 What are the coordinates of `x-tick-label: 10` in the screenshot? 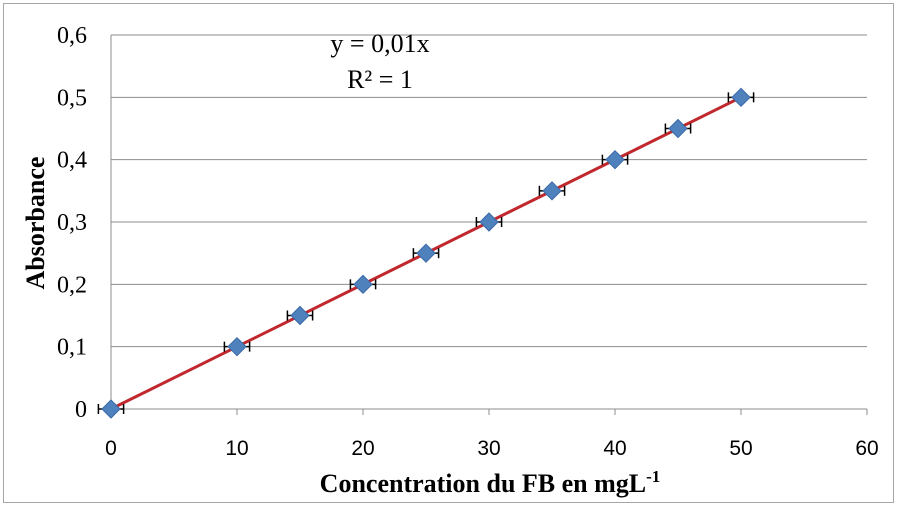 It's located at (236, 448).